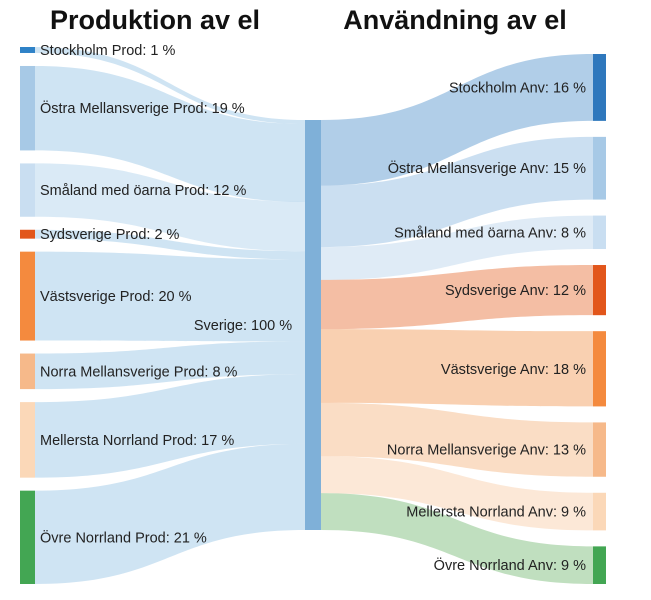 This screenshot has width=651, height=600. What do you see at coordinates (599, 369) in the screenshot?
I see `node-vastsverige-anv` at bounding box center [599, 369].